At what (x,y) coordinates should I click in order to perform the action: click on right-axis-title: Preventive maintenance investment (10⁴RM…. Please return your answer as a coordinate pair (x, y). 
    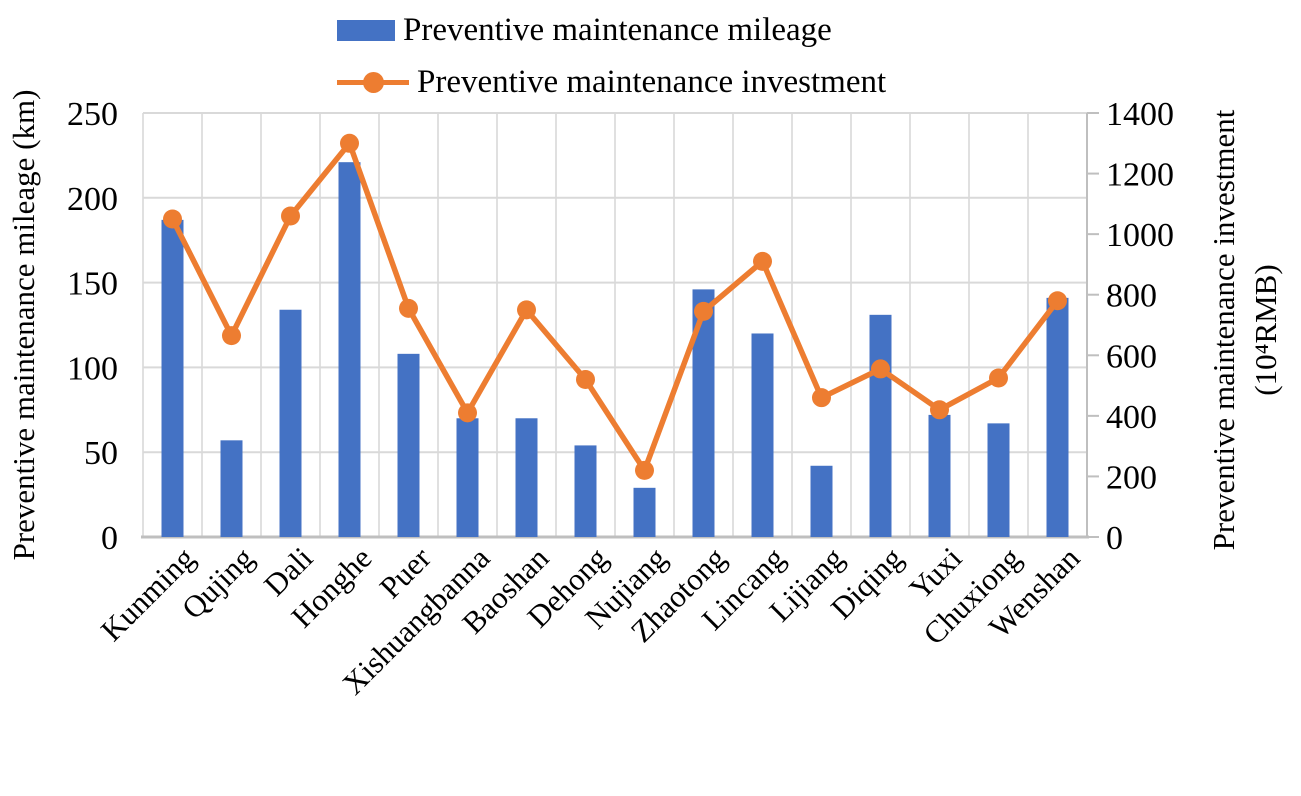
    Looking at the image, I should click on (1245, 330).